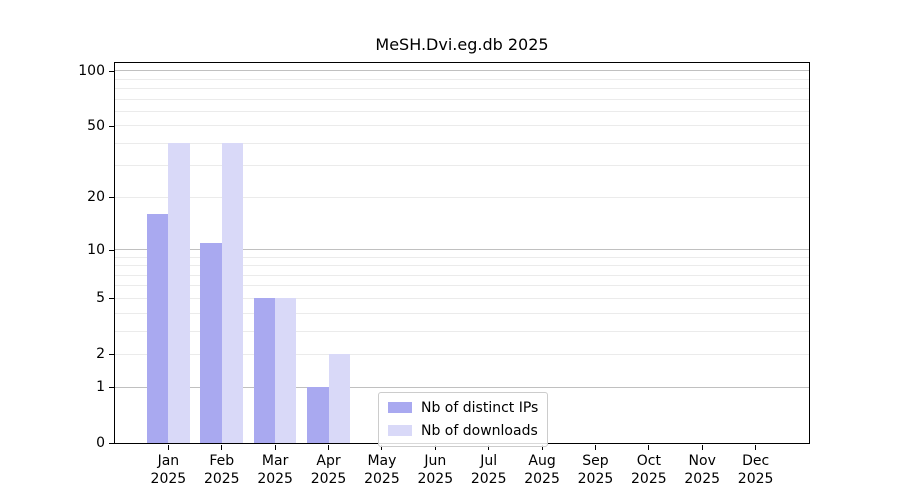 Image resolution: width=900 pixels, height=500 pixels. What do you see at coordinates (158, 328) in the screenshot?
I see `bar-ips-jan` at bounding box center [158, 328].